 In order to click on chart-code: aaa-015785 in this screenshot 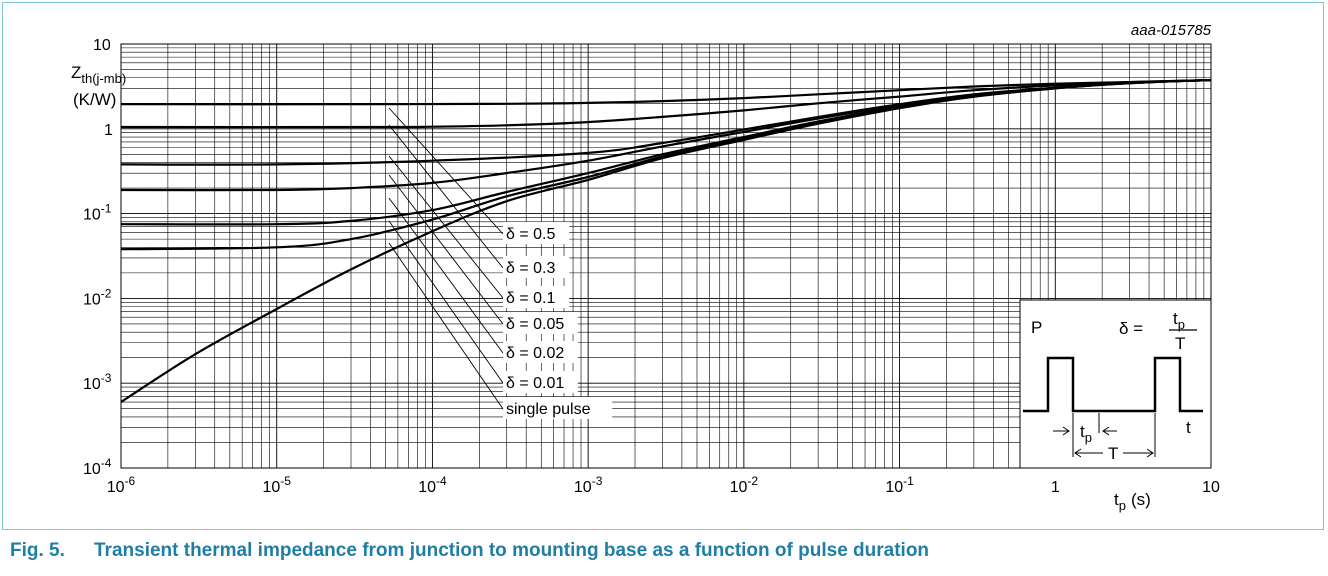, I will do `click(1171, 30)`.